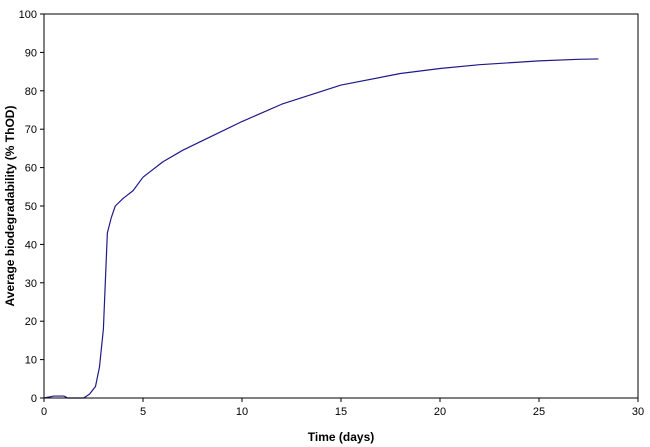  Describe the element at coordinates (341, 412) in the screenshot. I see `x-tick-label: 15` at that location.